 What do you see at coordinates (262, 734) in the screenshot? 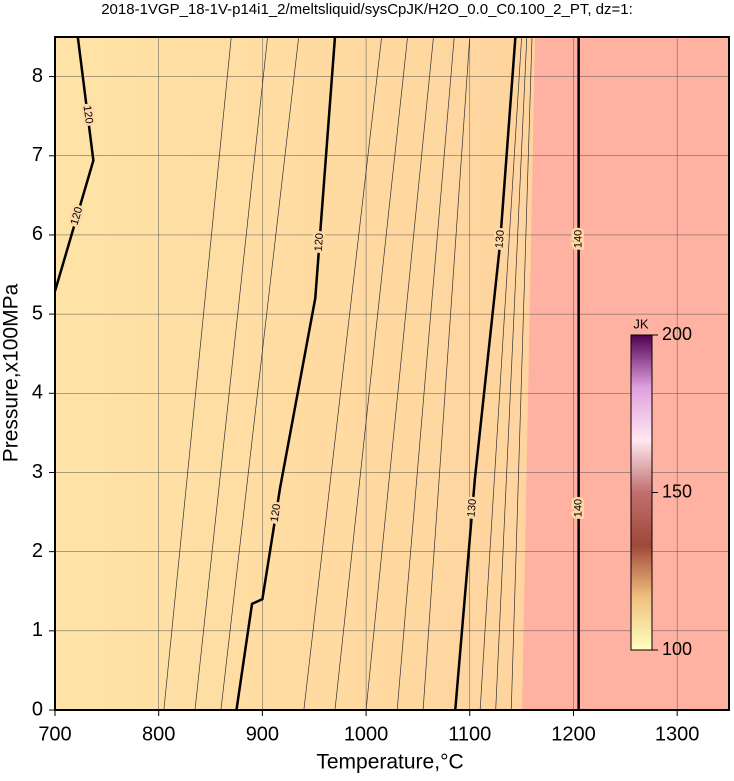
I see `x-tick-label: 900` at bounding box center [262, 734].